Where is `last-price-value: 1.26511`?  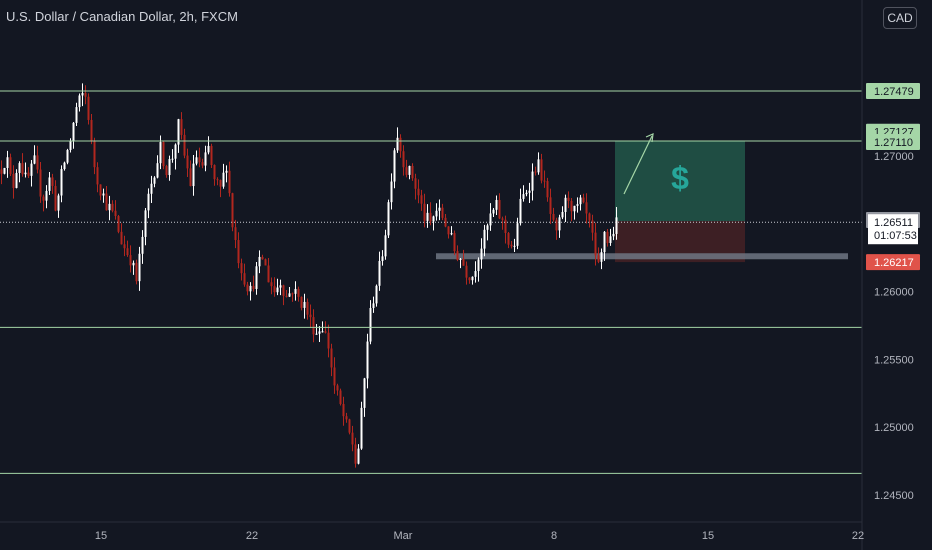
last-price-value: 1.26511 is located at coordinates (893, 223).